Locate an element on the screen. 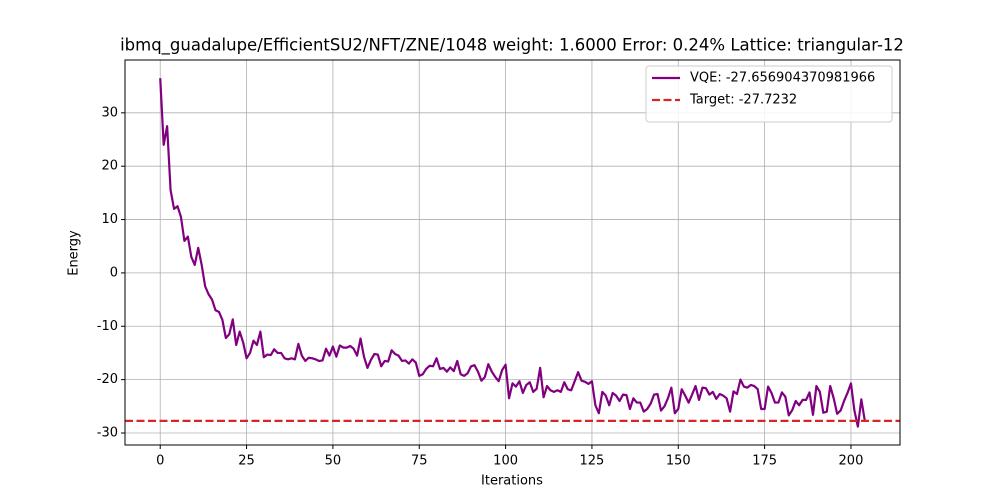 This screenshot has width=1000, height=500. x-tick-label: 150 is located at coordinates (678, 461).